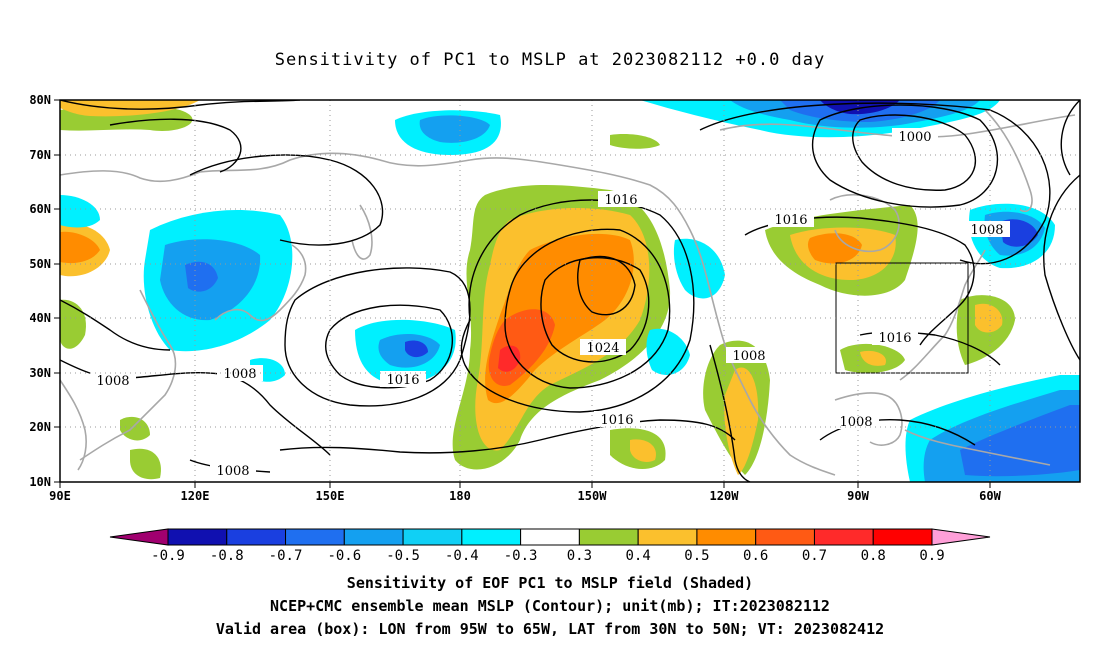 Image resolution: width=1100 pixels, height=650 pixels. I want to click on lat-tick-60n: 60N, so click(40, 209).